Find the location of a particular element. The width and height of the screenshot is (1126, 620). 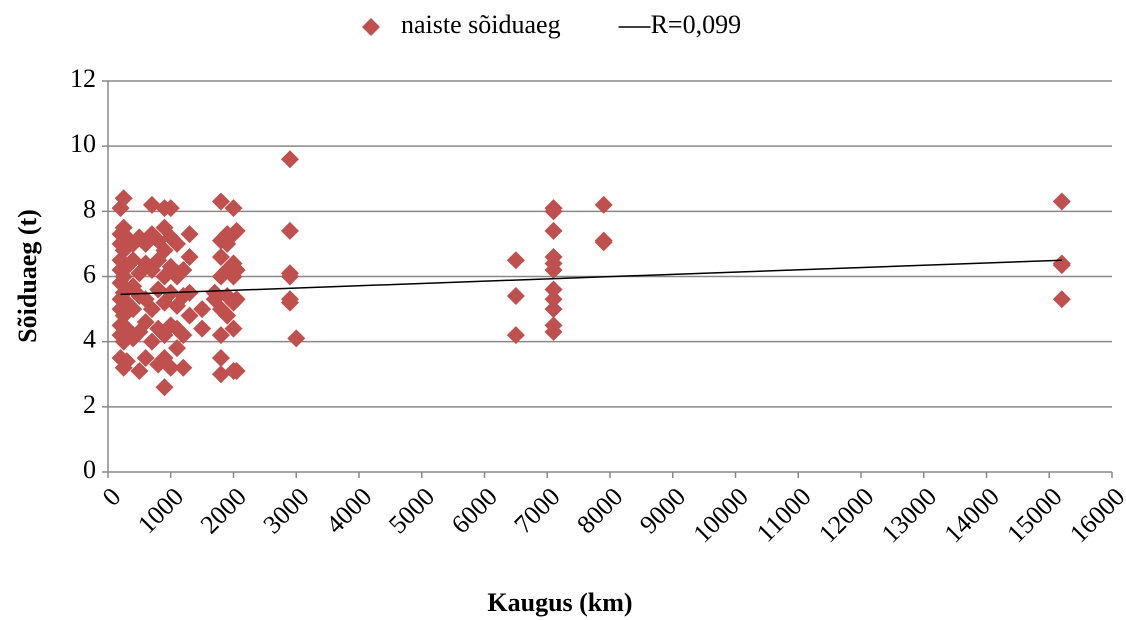

x-tick-label: 15000 is located at coordinates (1034, 515).